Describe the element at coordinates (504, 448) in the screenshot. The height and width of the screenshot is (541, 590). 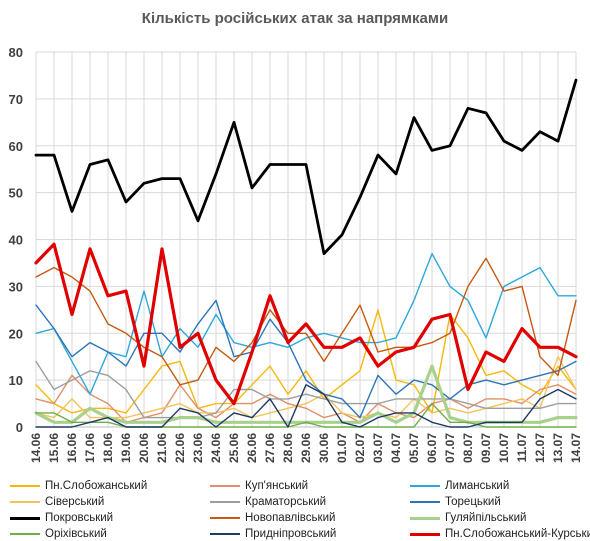
I see `x-tick-label: 10.07` at that location.